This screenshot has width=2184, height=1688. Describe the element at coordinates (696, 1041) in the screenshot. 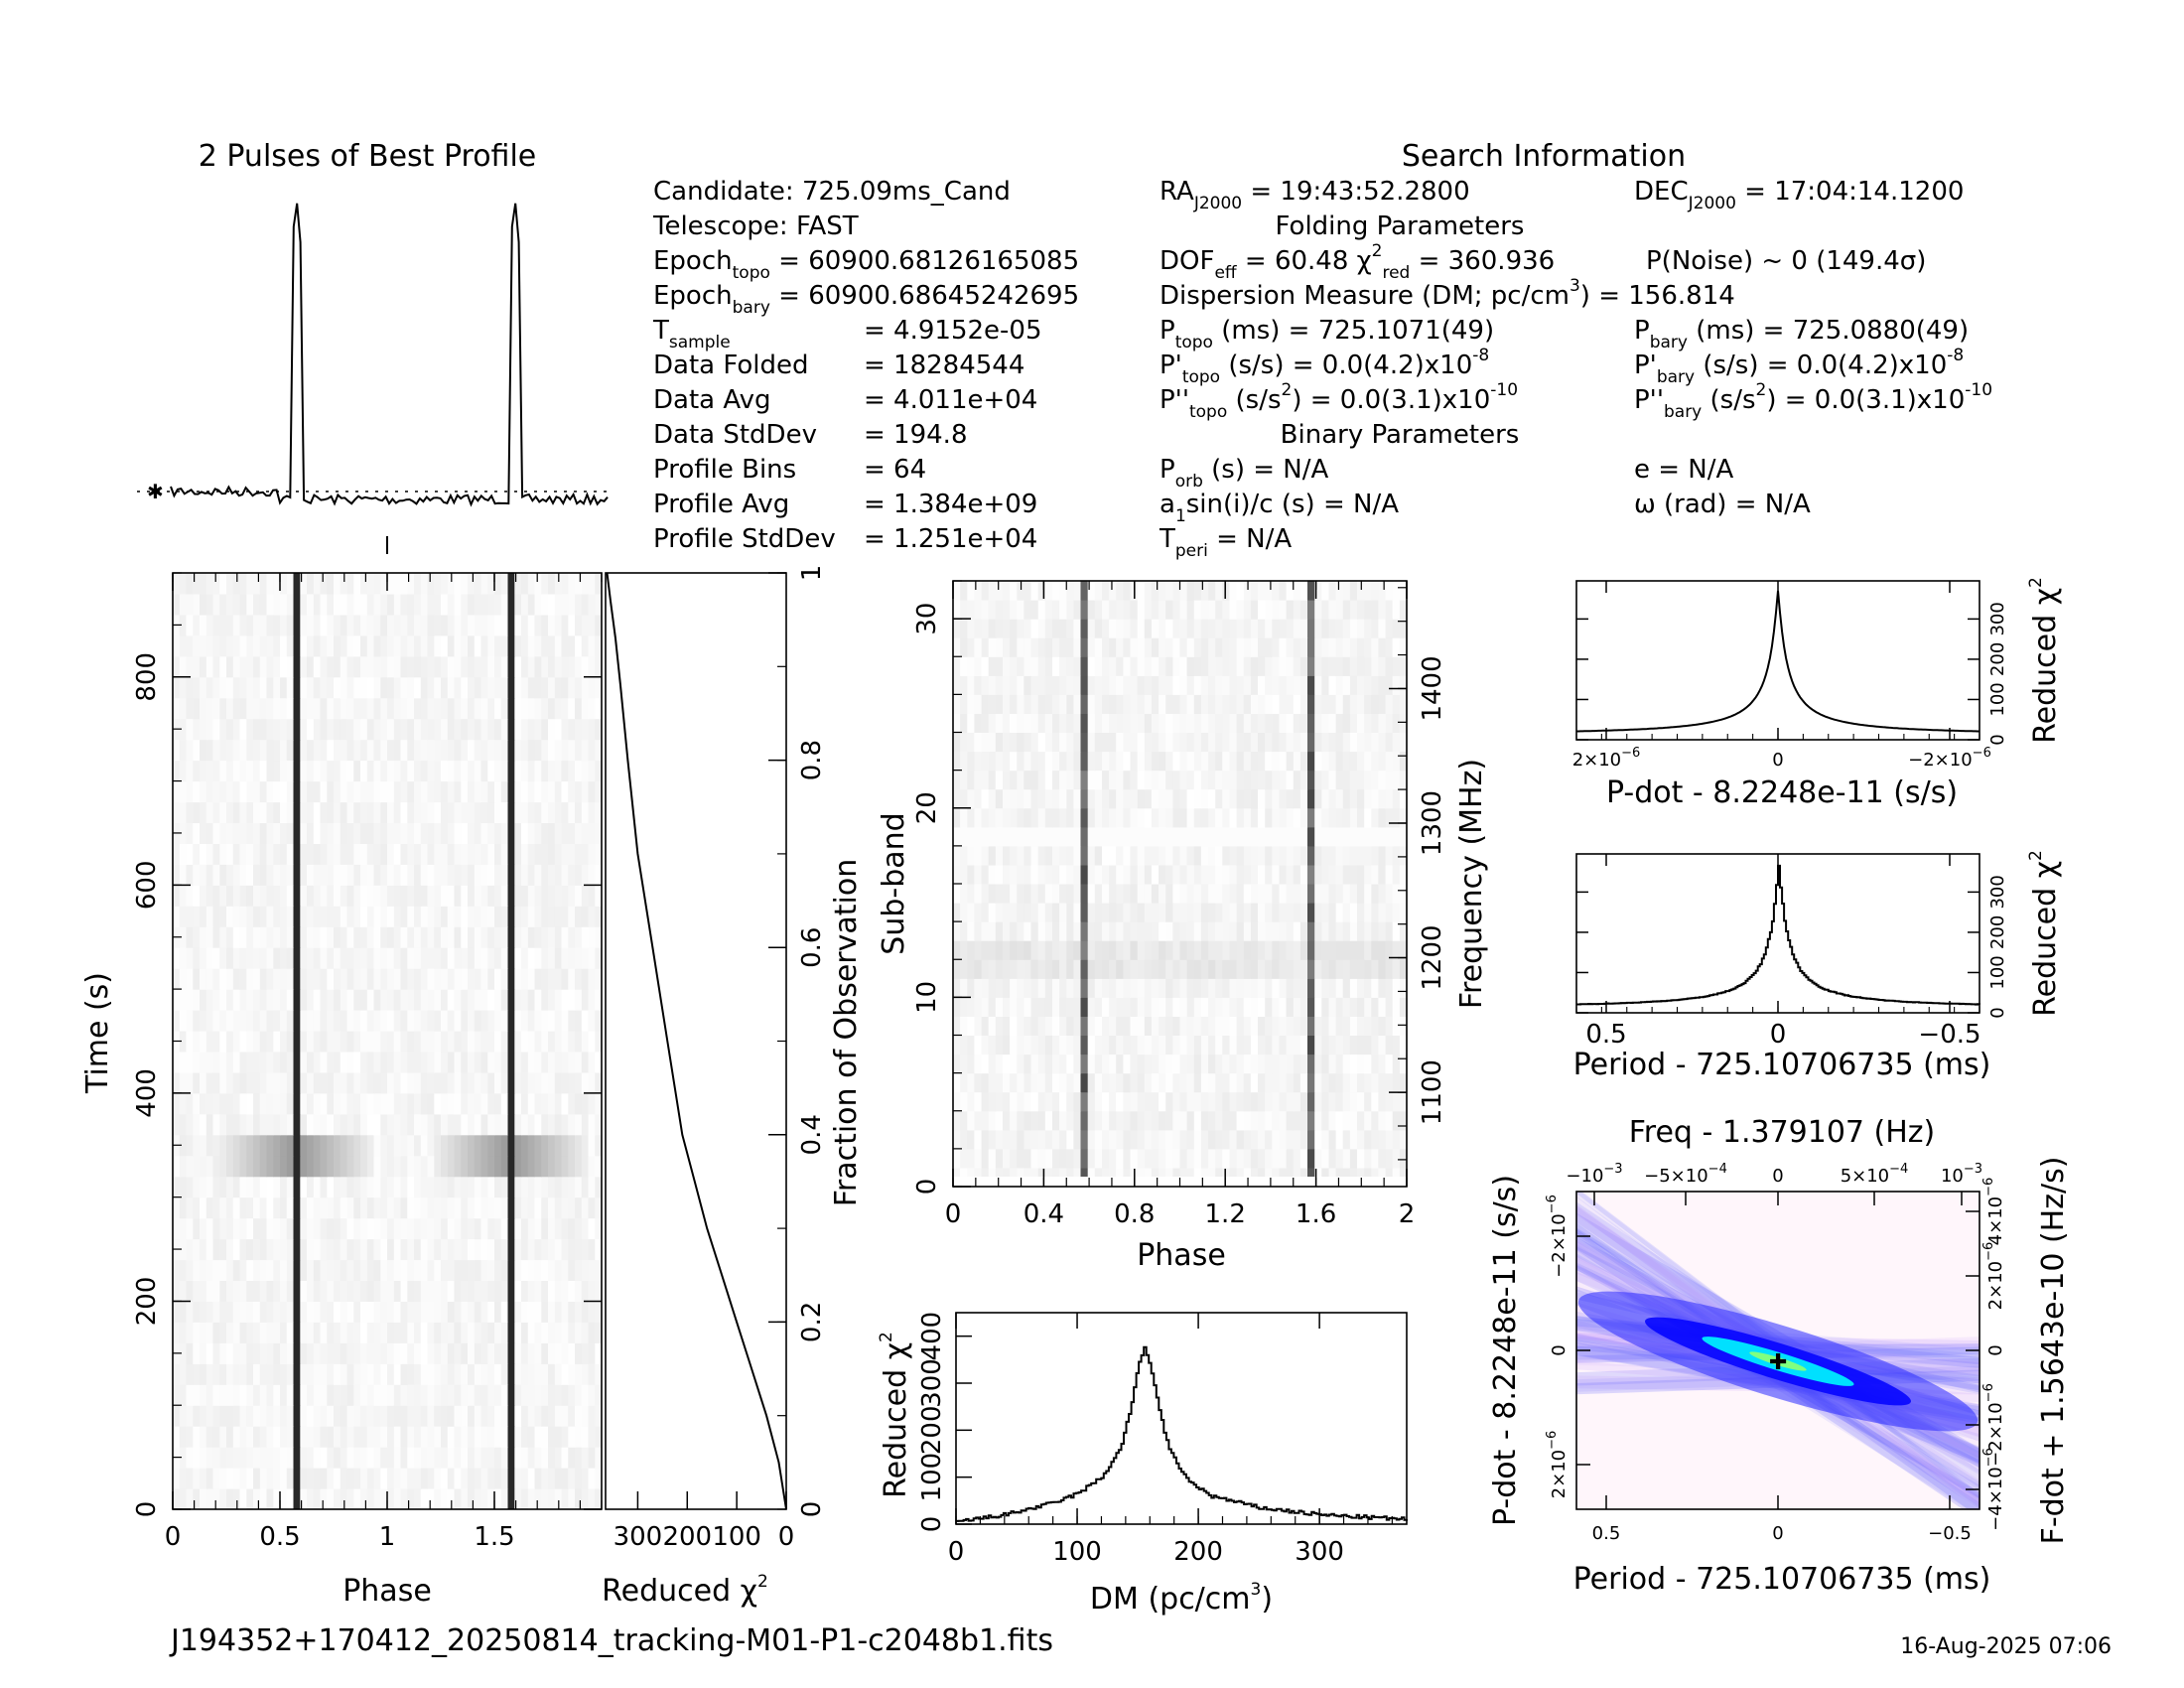

I see `chi-vs-time-frame` at that location.